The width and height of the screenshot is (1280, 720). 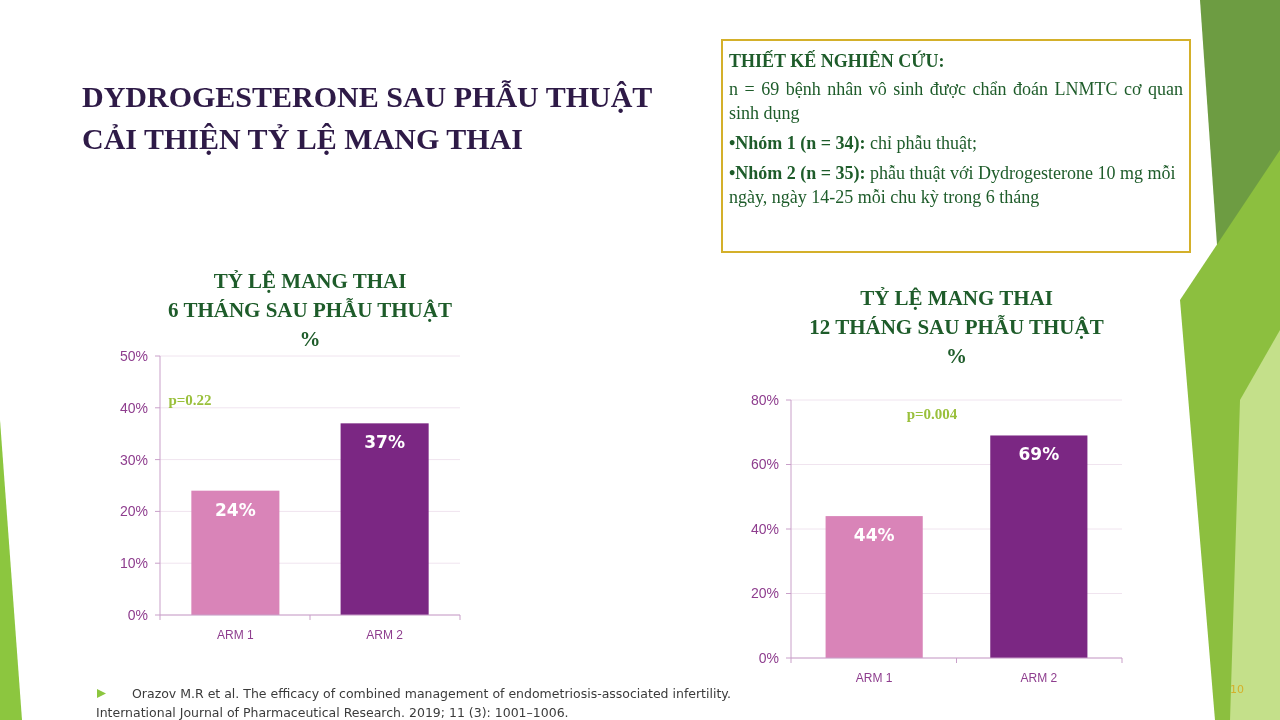 What do you see at coordinates (368, 118) in the screenshot?
I see `text: DYDROGESTERONE SAU PHẪU THUẬT CẢI THIỆN TỶ LỆ MANG THAI` at bounding box center [368, 118].